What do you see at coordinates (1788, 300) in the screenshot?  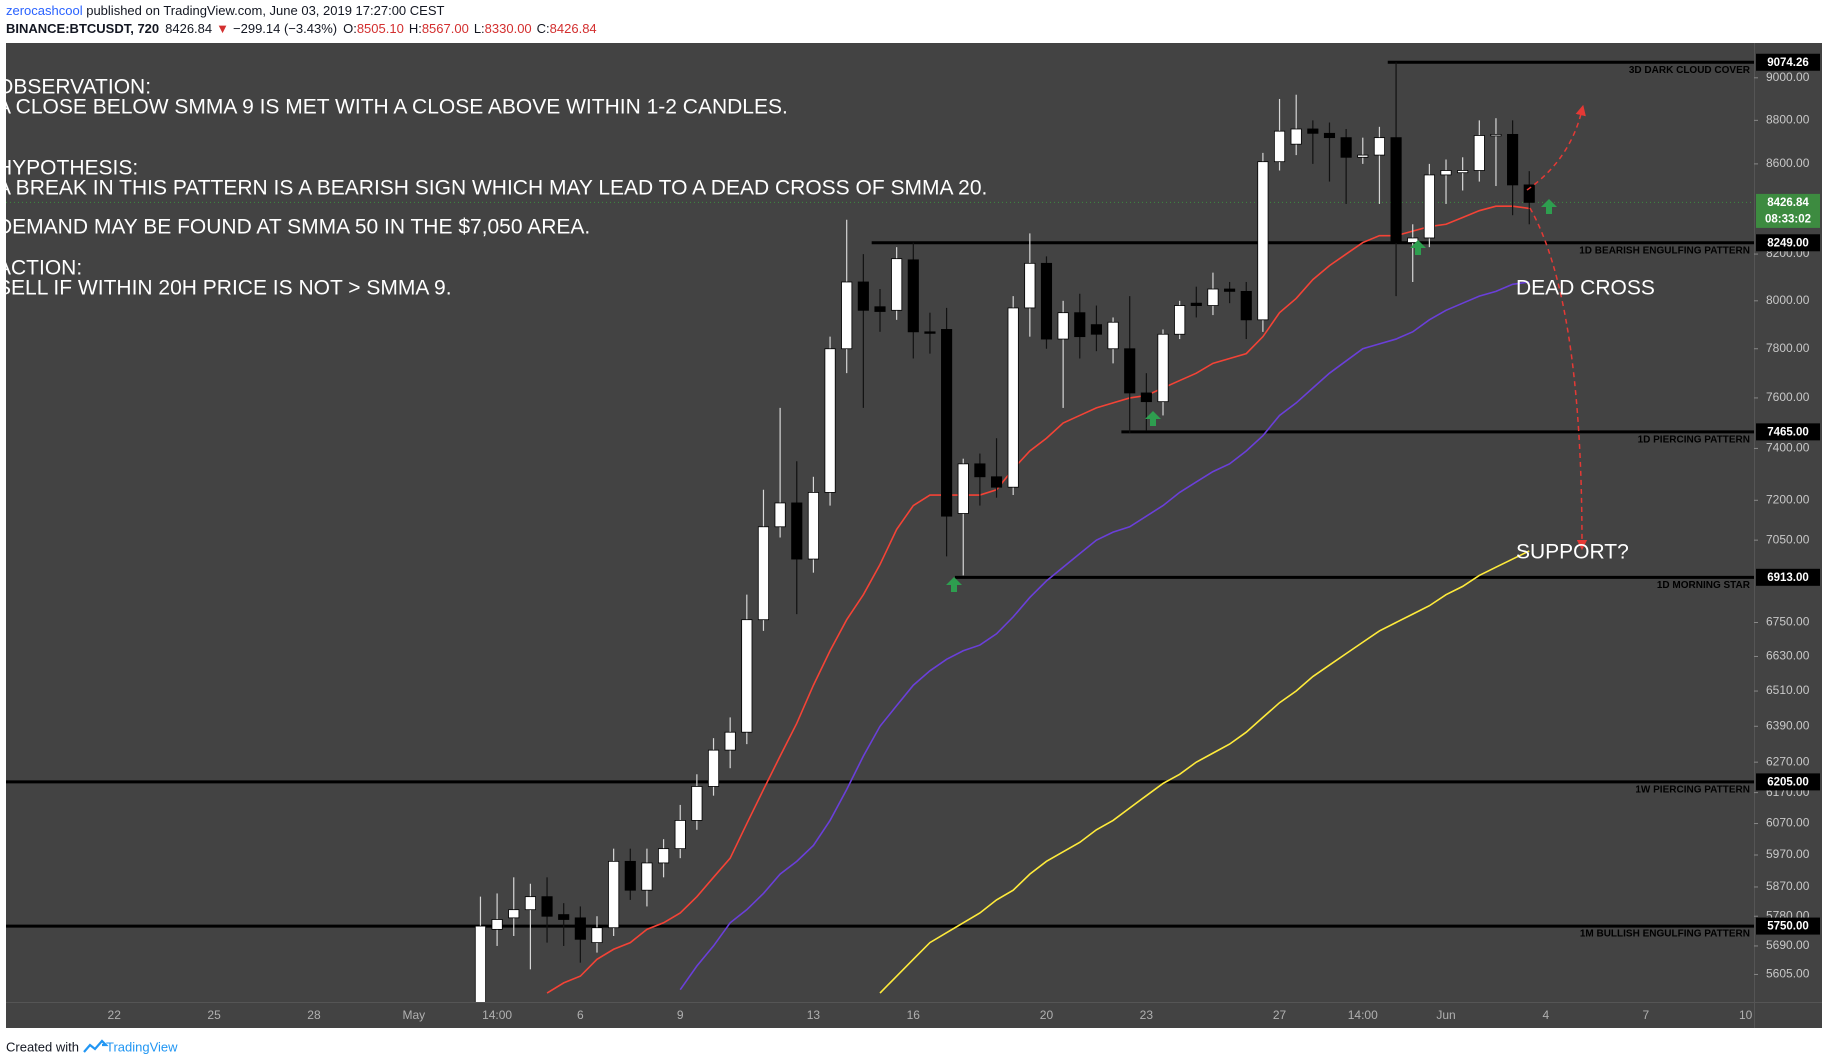 I see `y-tick-label: 8000.00` at bounding box center [1788, 300].